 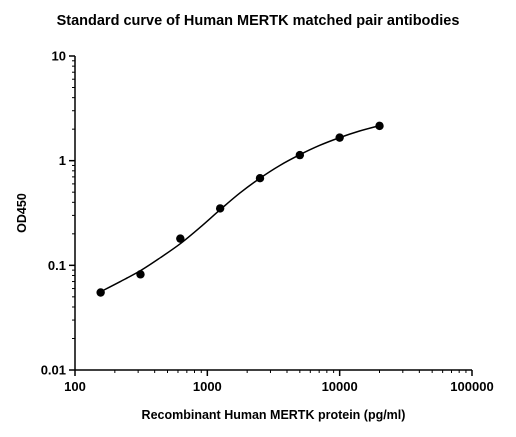 What do you see at coordinates (57, 265) in the screenshot?
I see `y-tick-label: 0.1` at bounding box center [57, 265].